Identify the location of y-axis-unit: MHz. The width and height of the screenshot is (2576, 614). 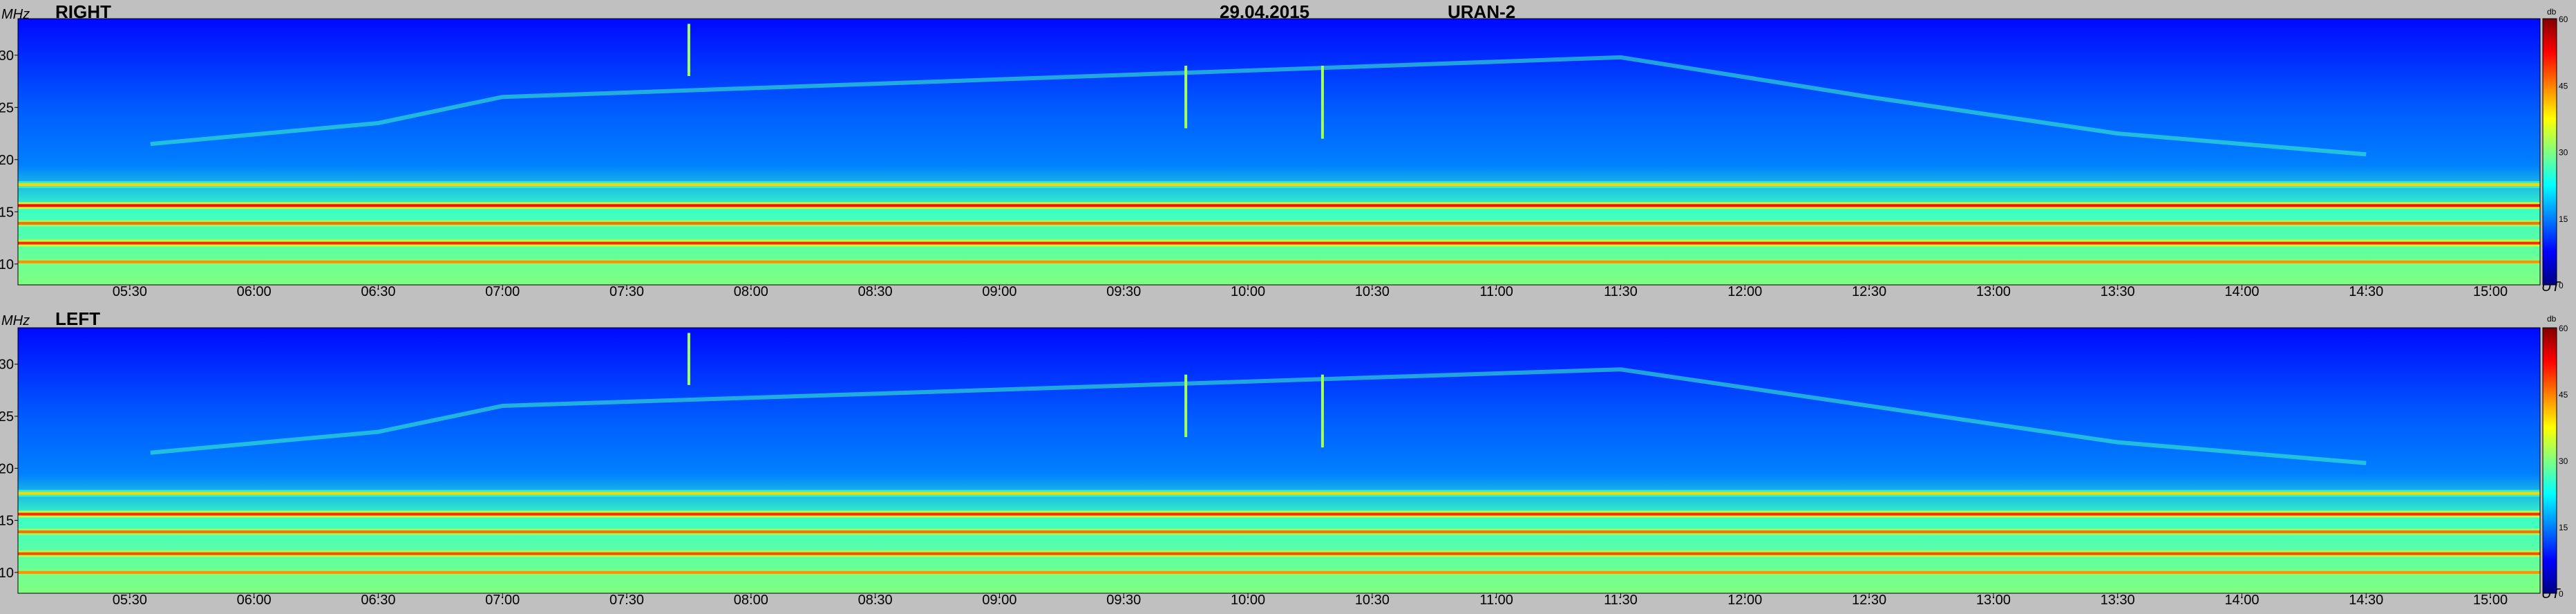
(15, 321).